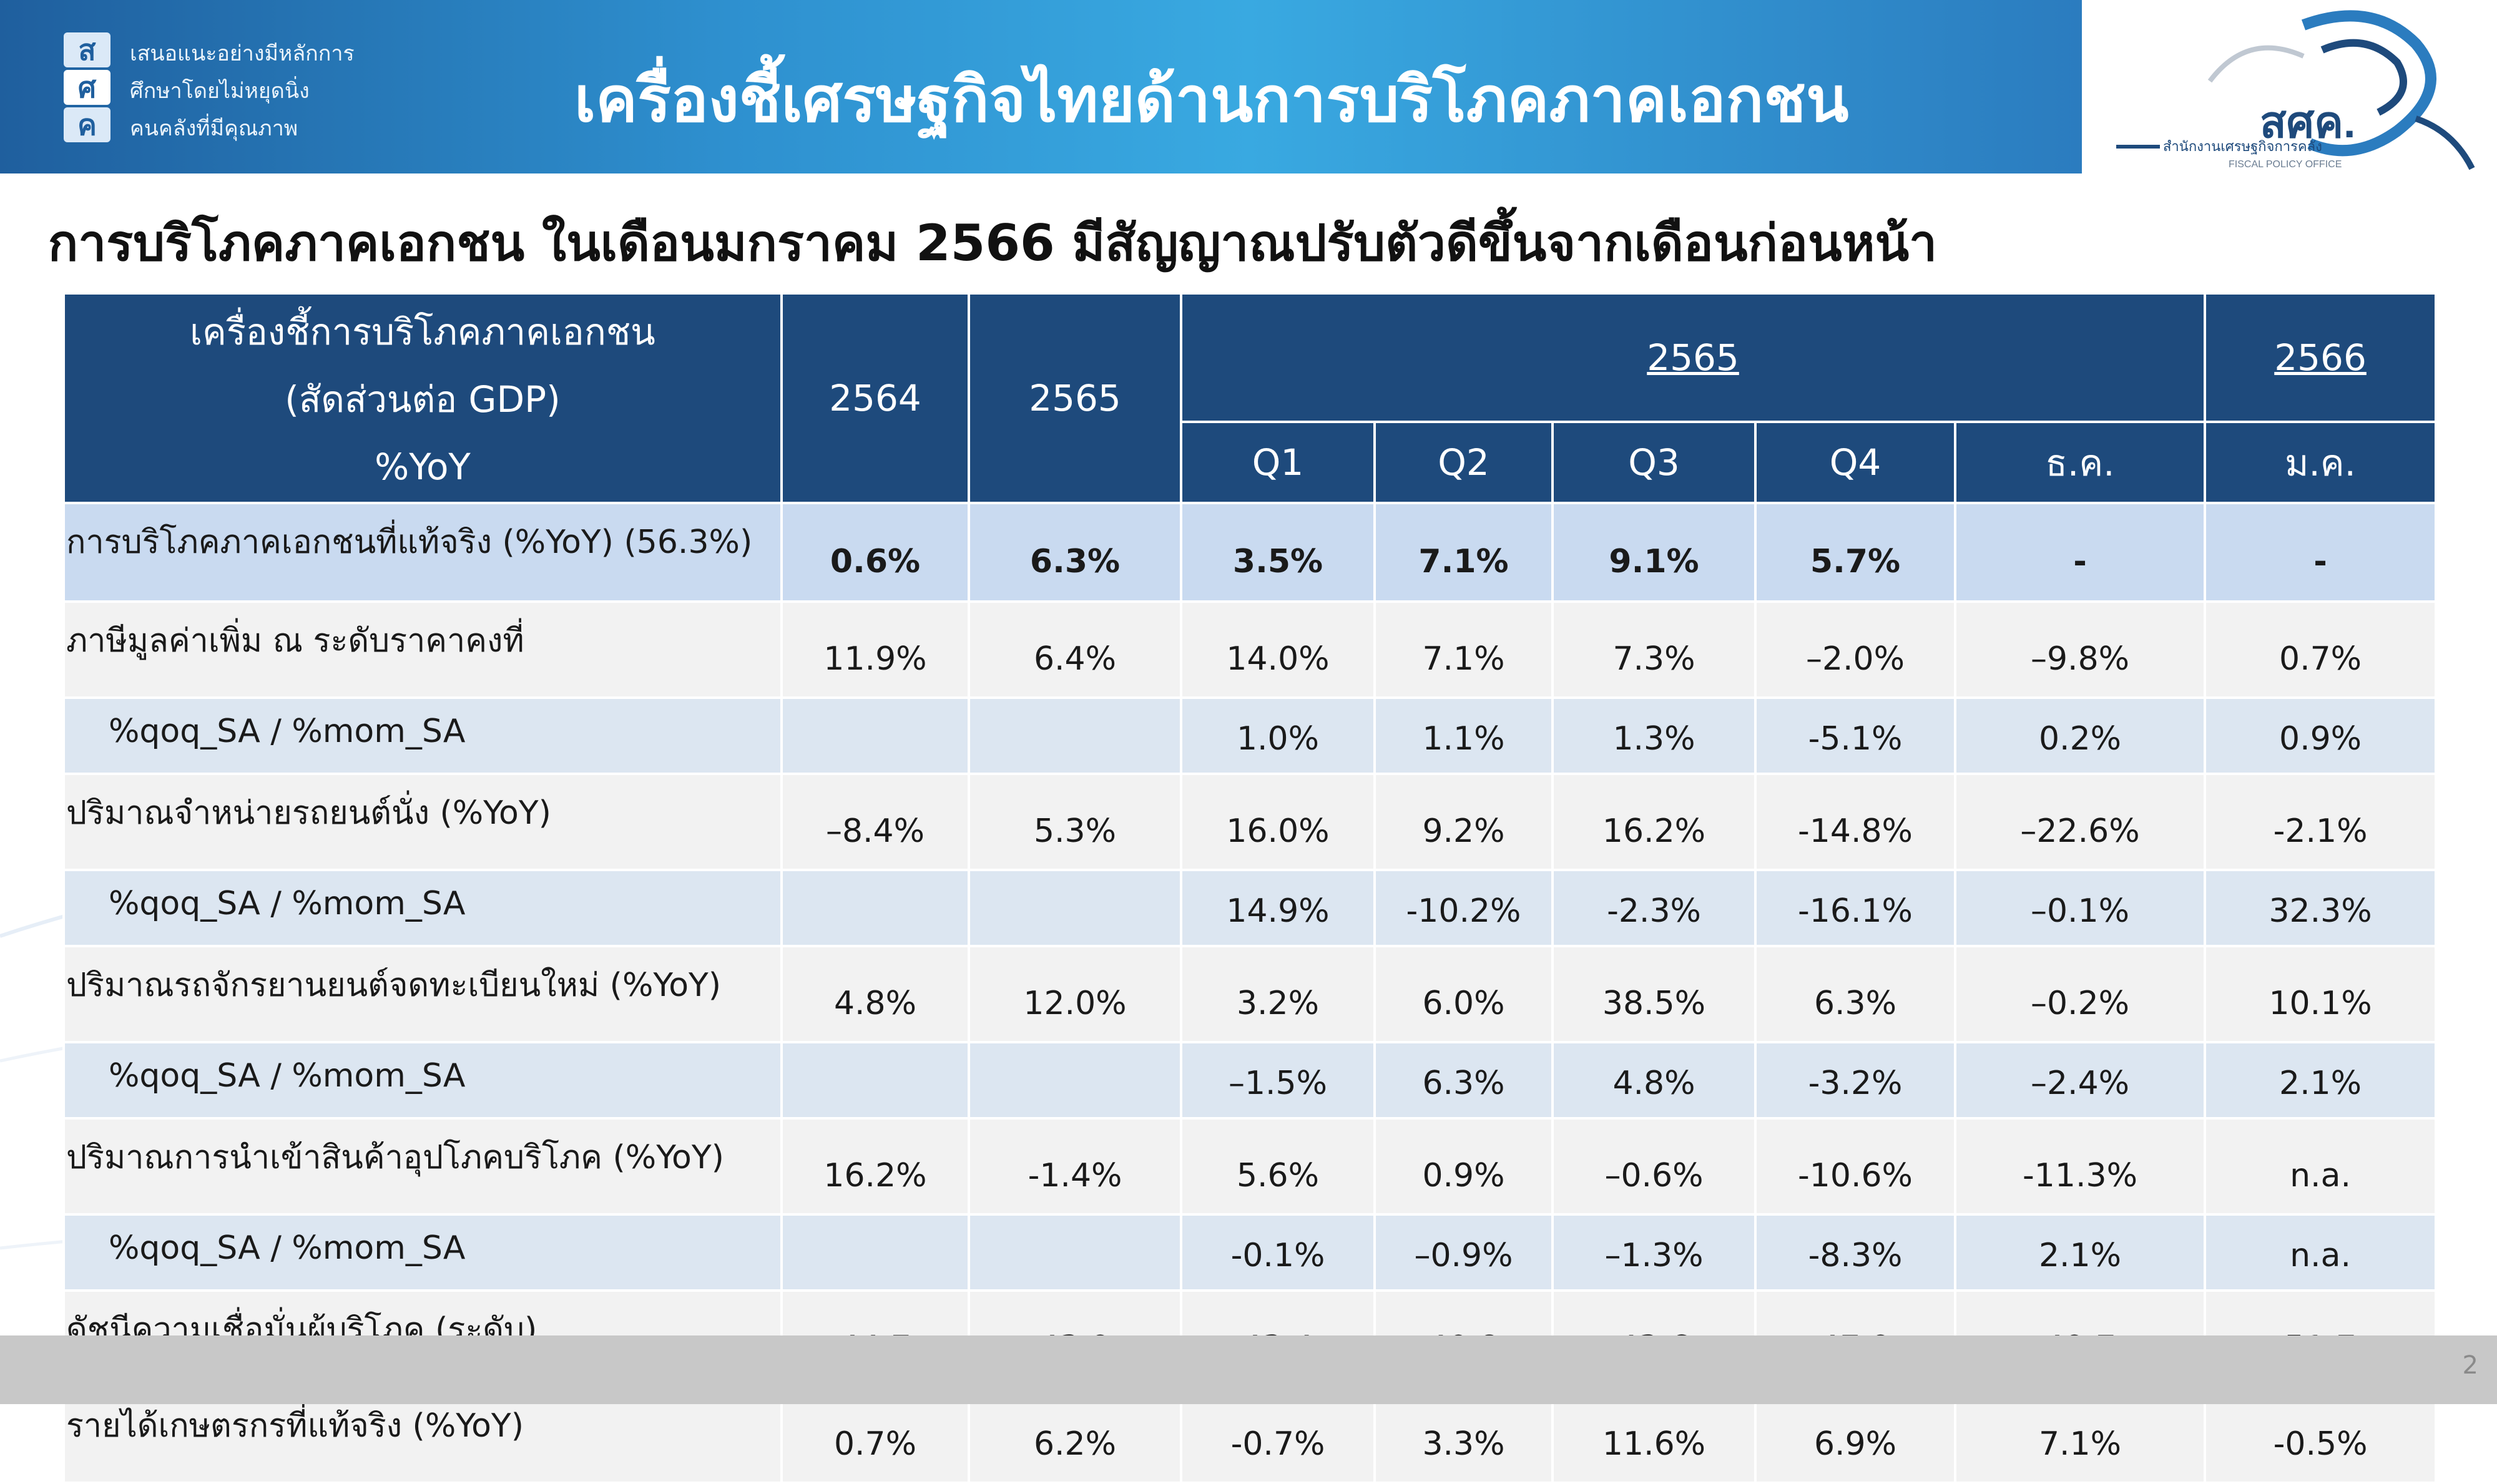 This screenshot has height=1484, width=2497. What do you see at coordinates (1278, 1252) in the screenshot?
I see `table-cell: -0.1%` at bounding box center [1278, 1252].